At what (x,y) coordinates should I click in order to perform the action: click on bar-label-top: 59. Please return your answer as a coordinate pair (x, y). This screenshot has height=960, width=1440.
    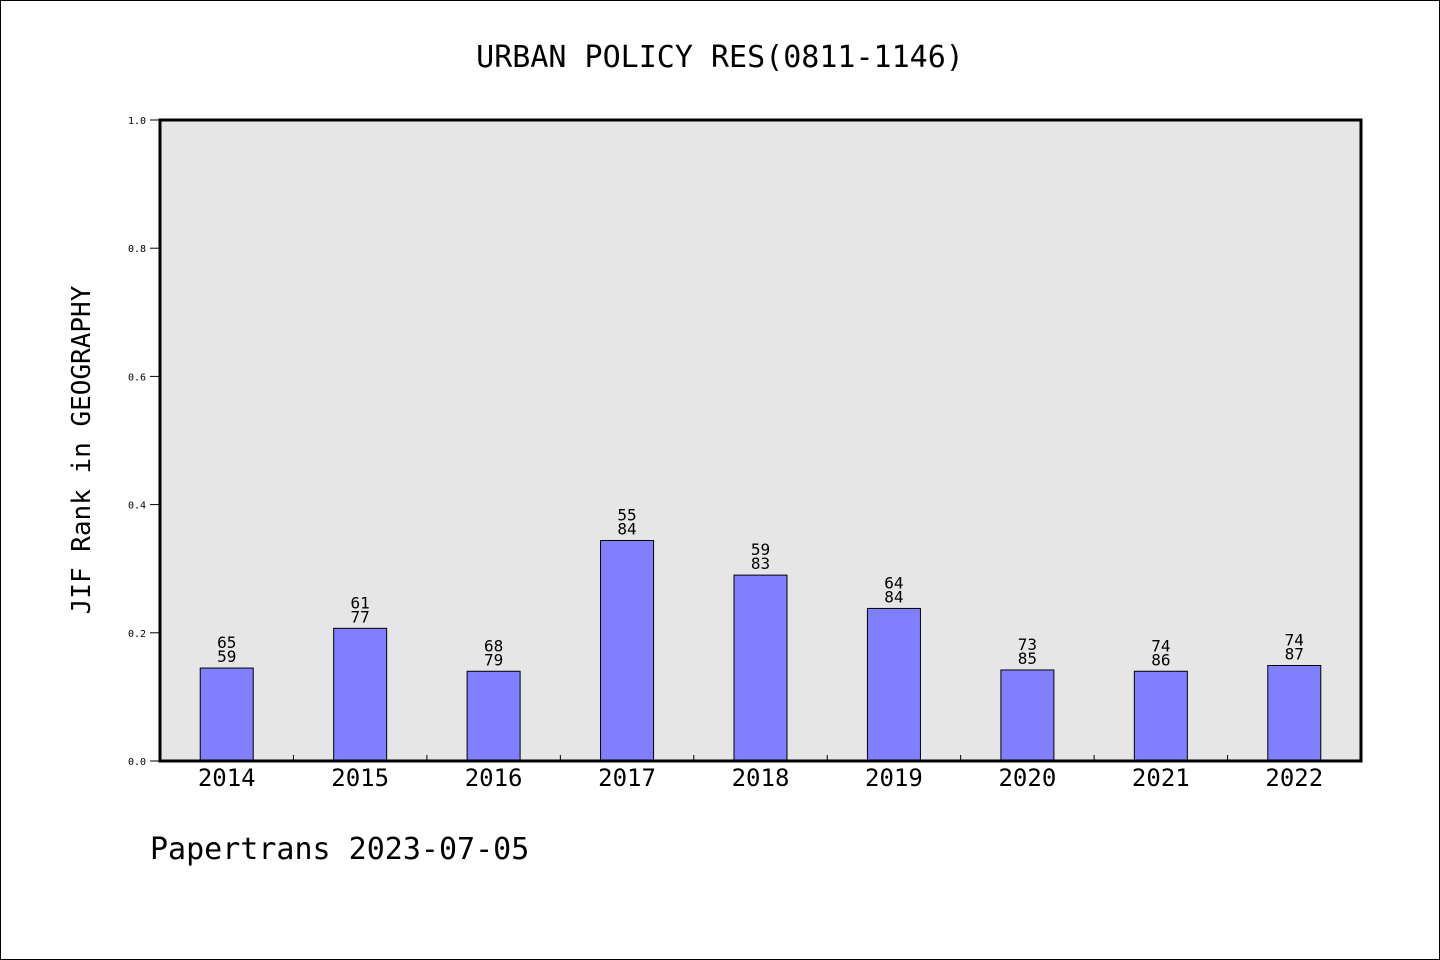
    Looking at the image, I should click on (760, 549).